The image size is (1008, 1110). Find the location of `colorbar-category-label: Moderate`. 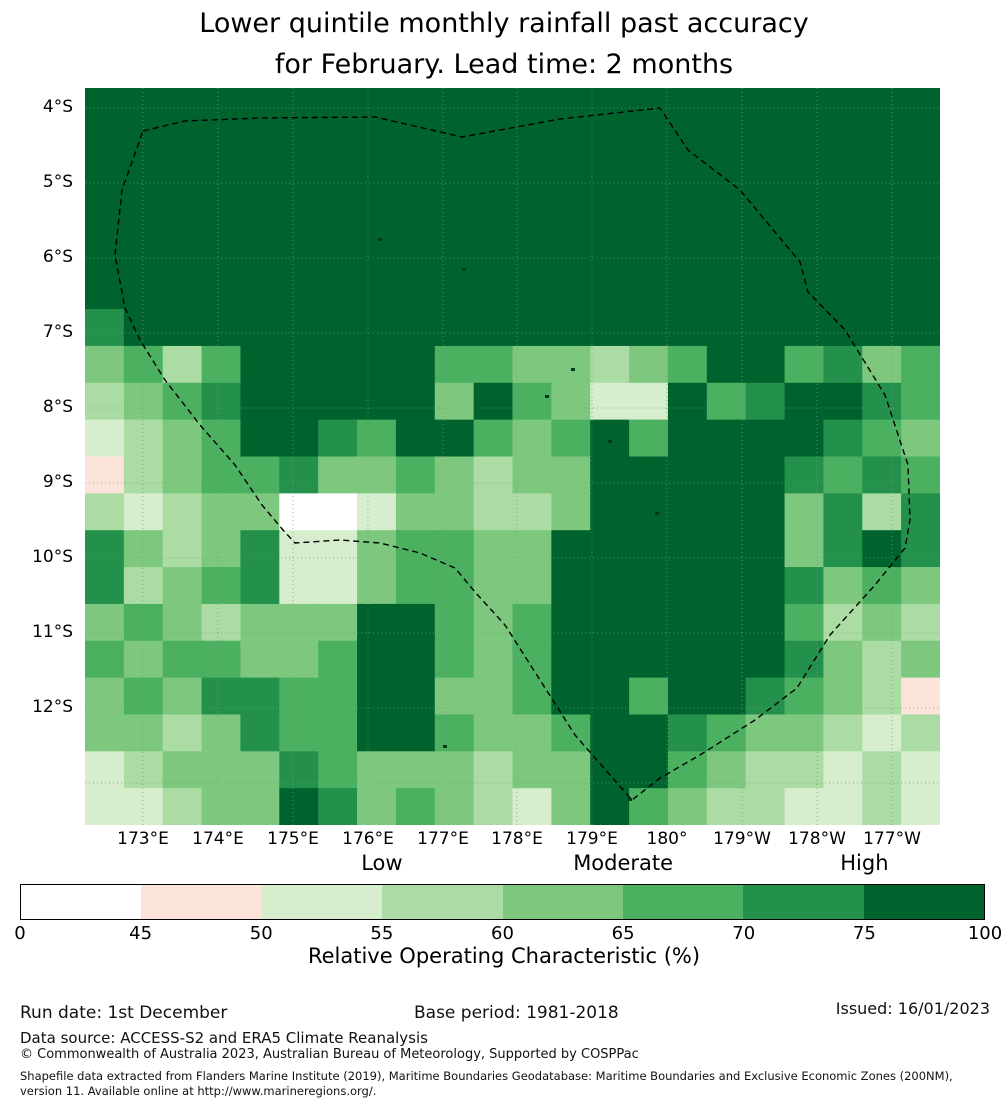

colorbar-category-label: Moderate is located at coordinates (623, 863).